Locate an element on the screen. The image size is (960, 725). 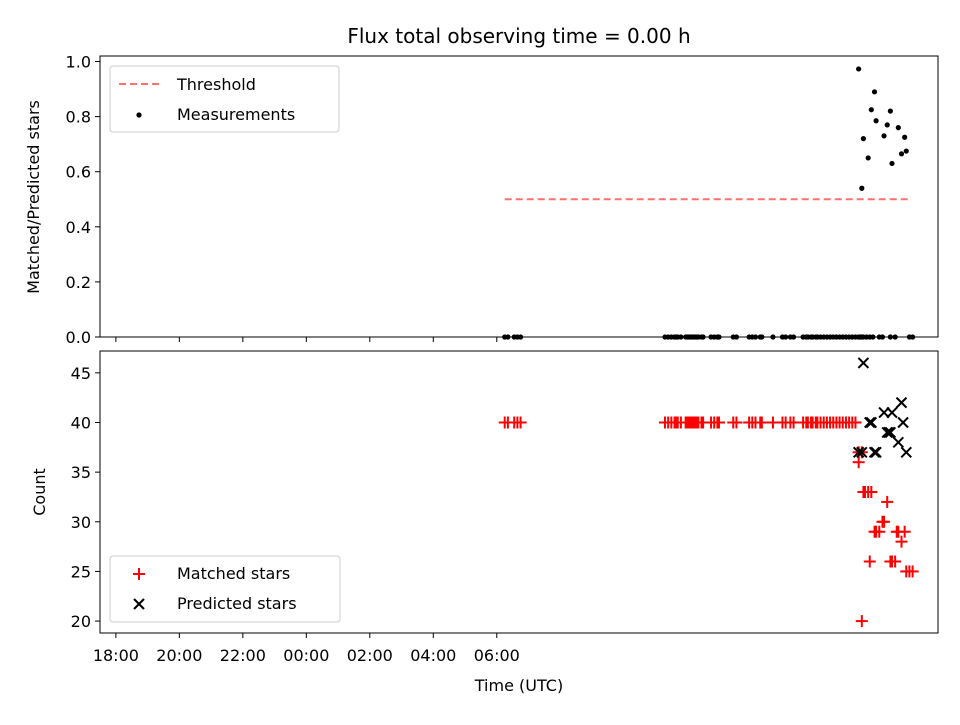
y-tick-label: 0.8 is located at coordinates (78, 117).